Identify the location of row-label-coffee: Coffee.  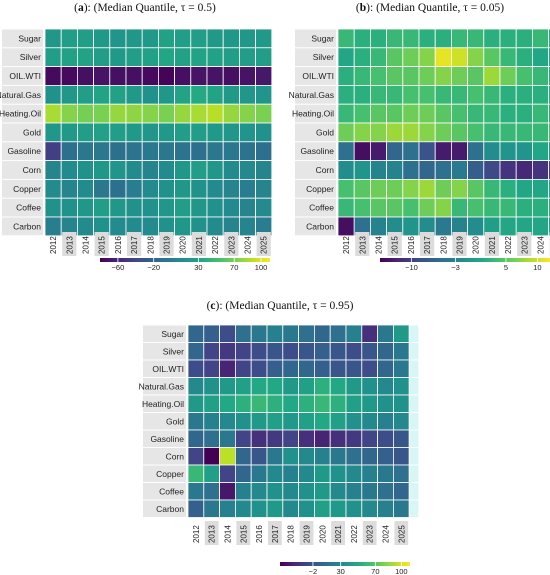
(171, 491).